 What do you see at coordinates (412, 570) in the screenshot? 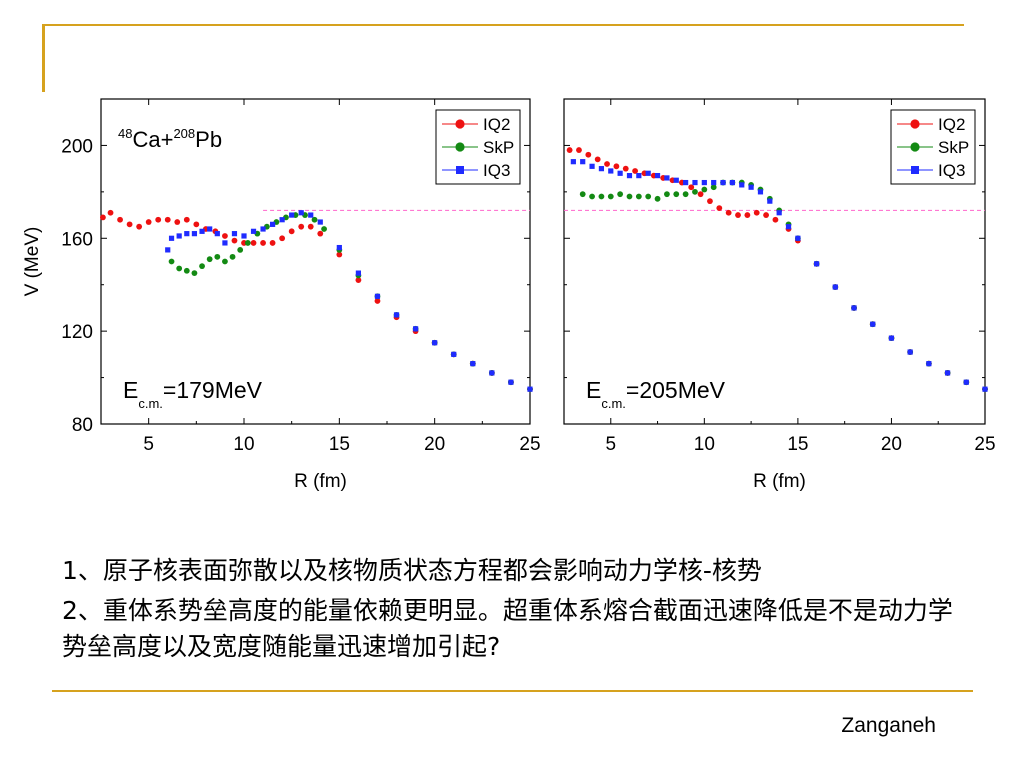
I see `bullet-1: 1、原子核表面弥散以及核物质状态方程都会影响动力学核-核势` at bounding box center [412, 570].